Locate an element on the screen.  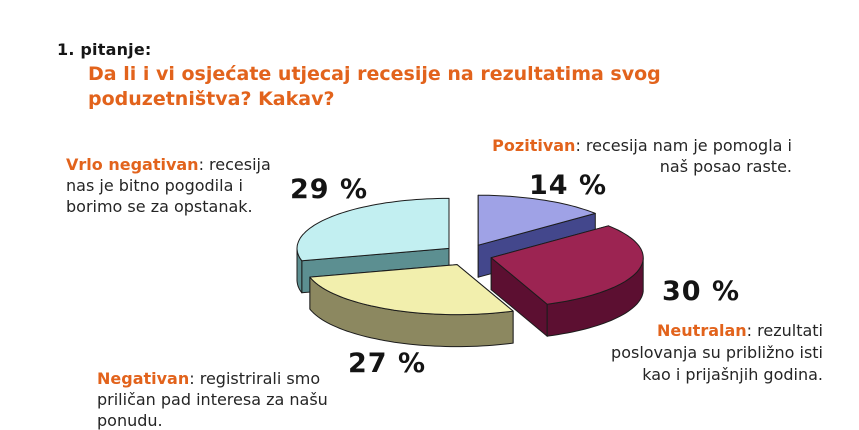
pct-label-negativan: 27 % is located at coordinates (387, 363).